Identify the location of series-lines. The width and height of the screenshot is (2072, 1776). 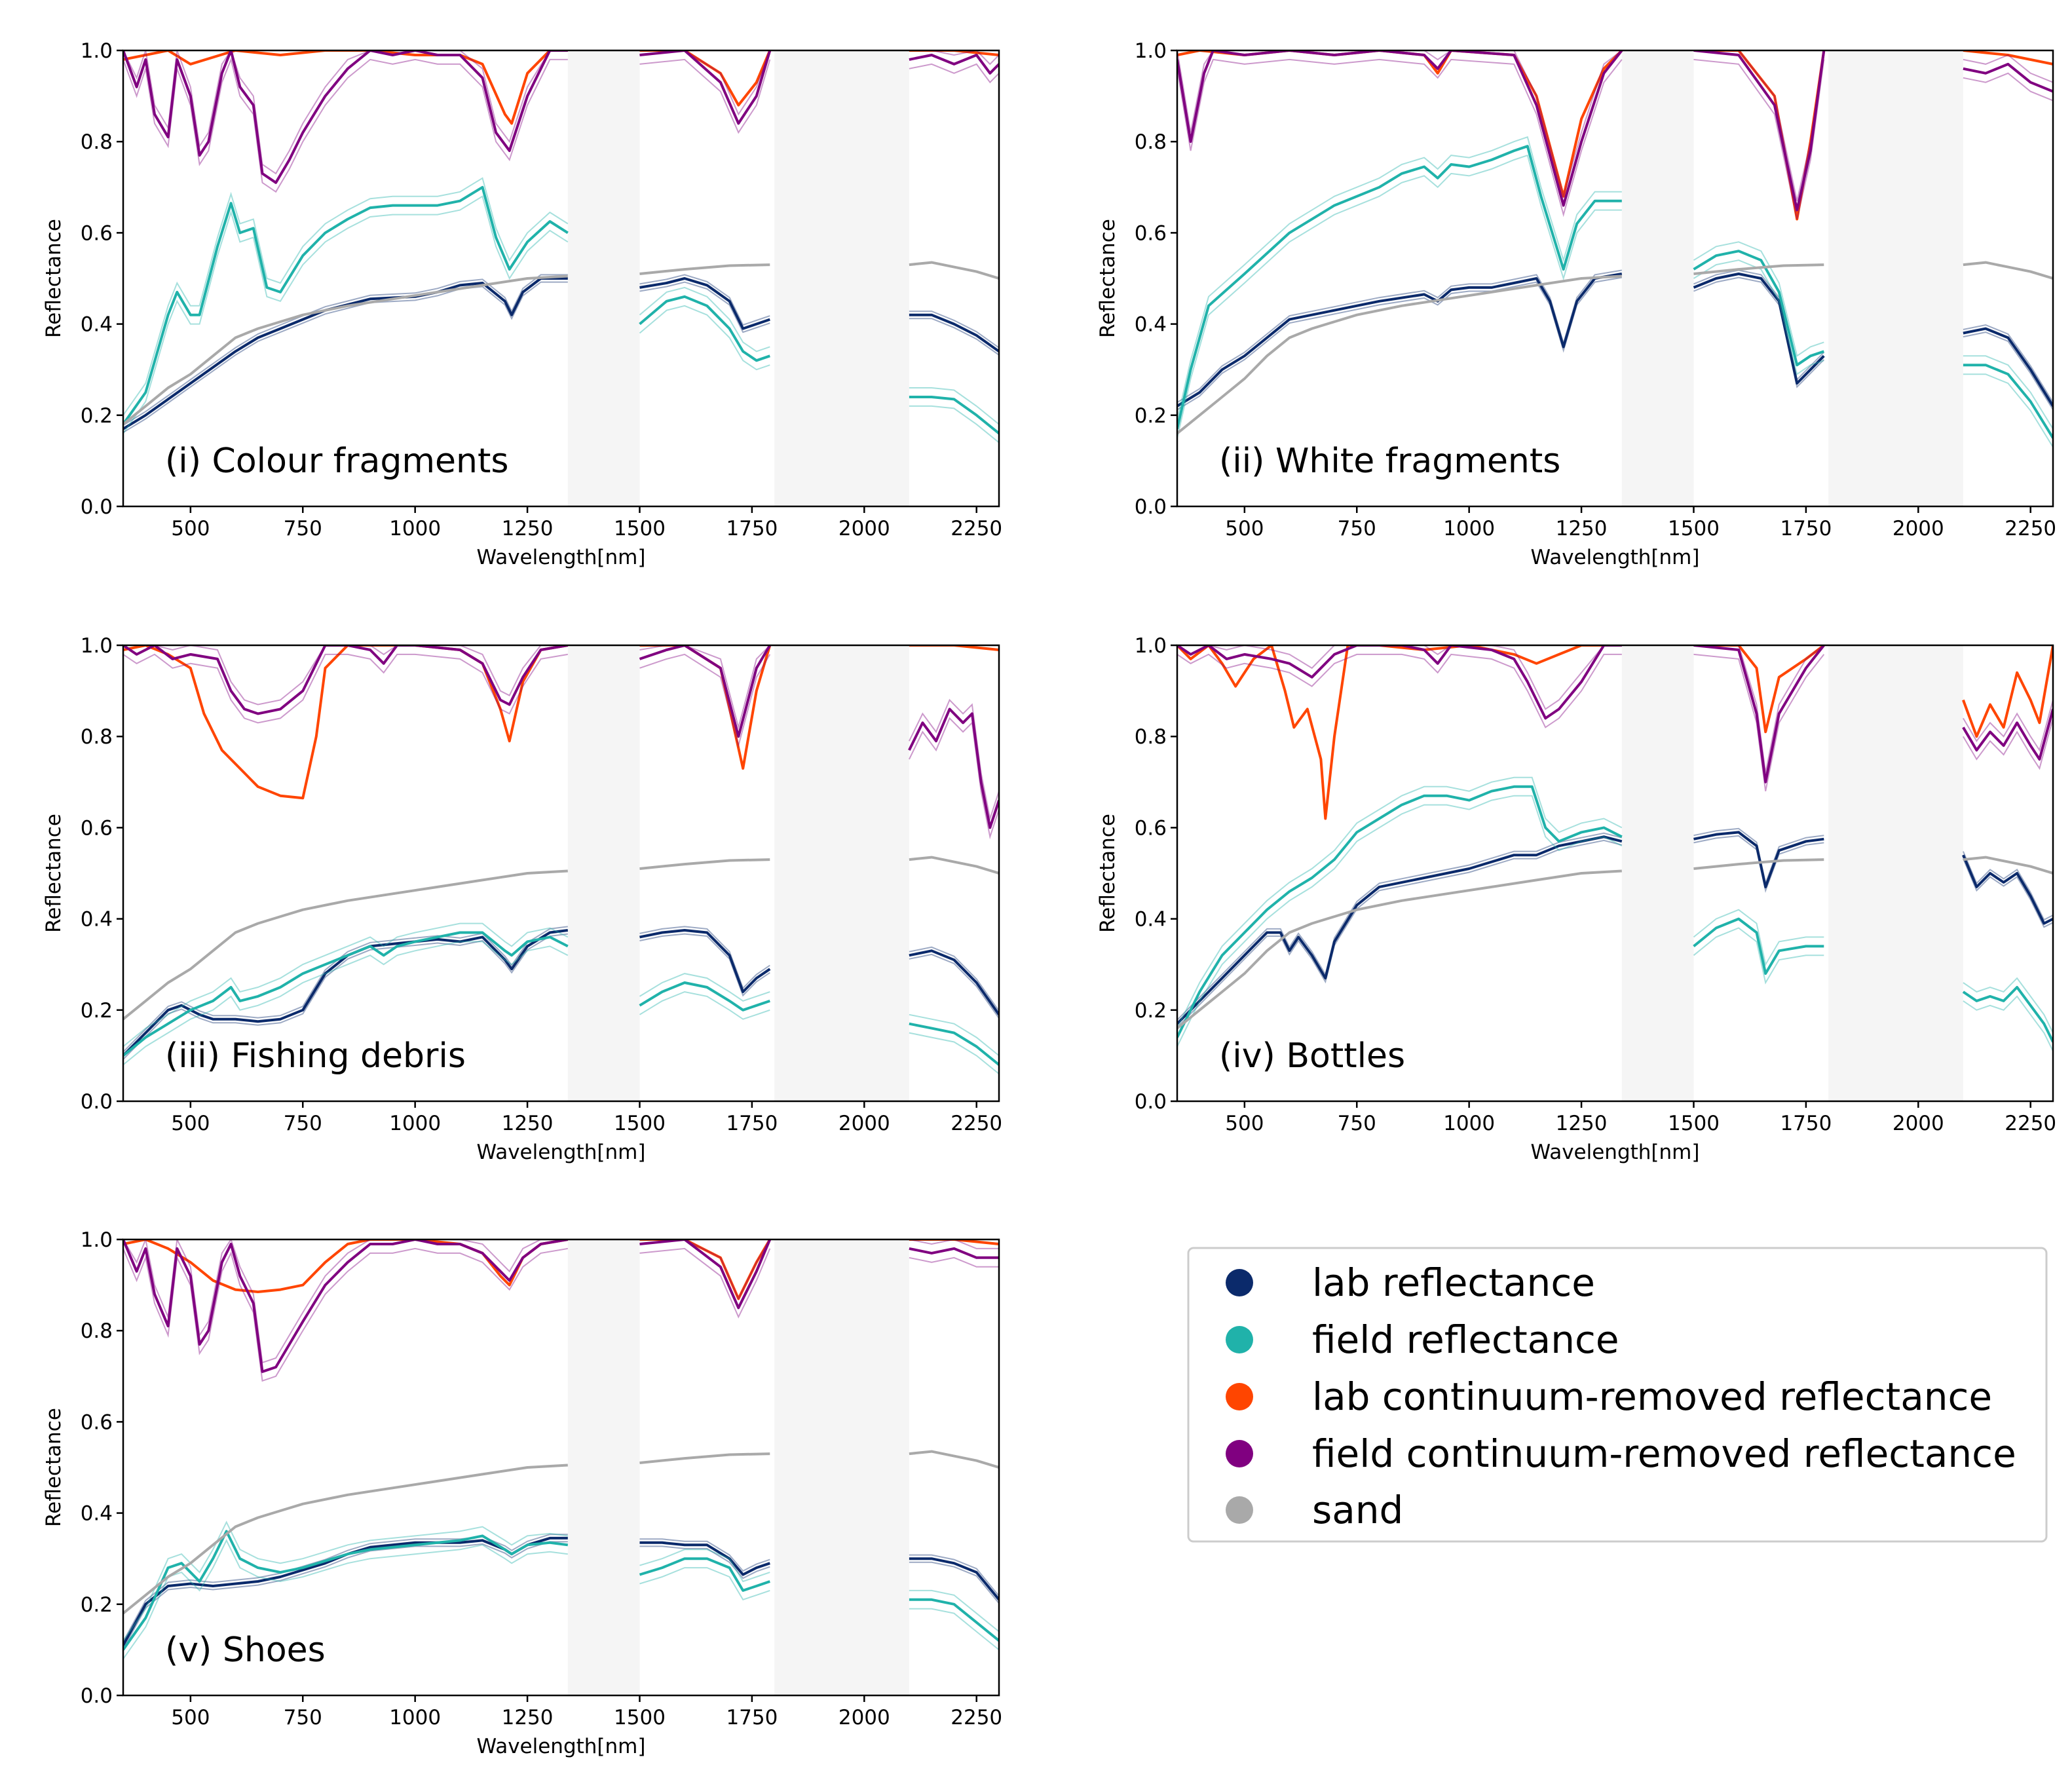
(1615, 249).